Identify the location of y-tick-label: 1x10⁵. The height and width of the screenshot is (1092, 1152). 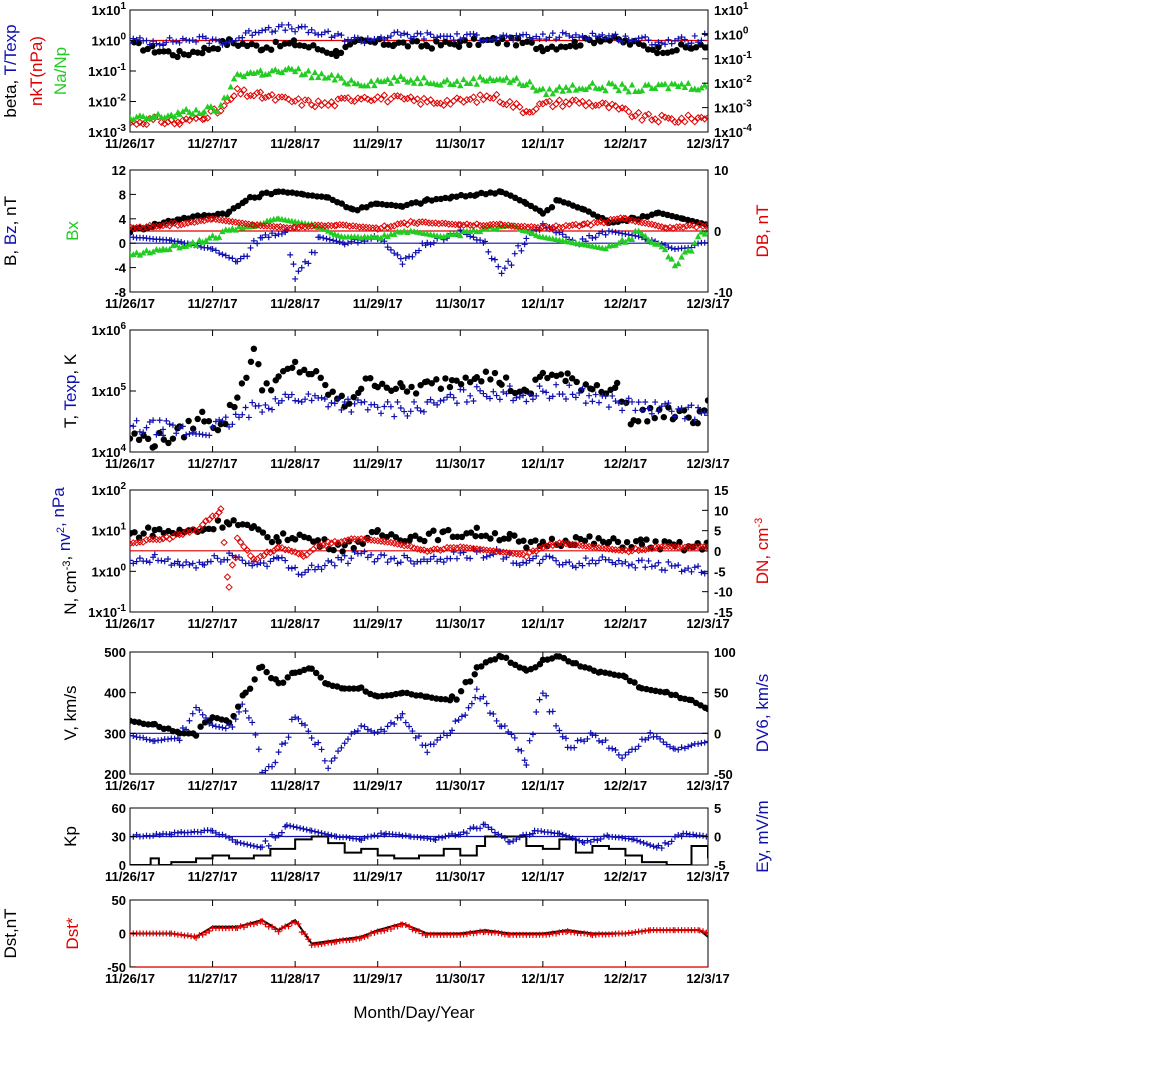
(109, 390).